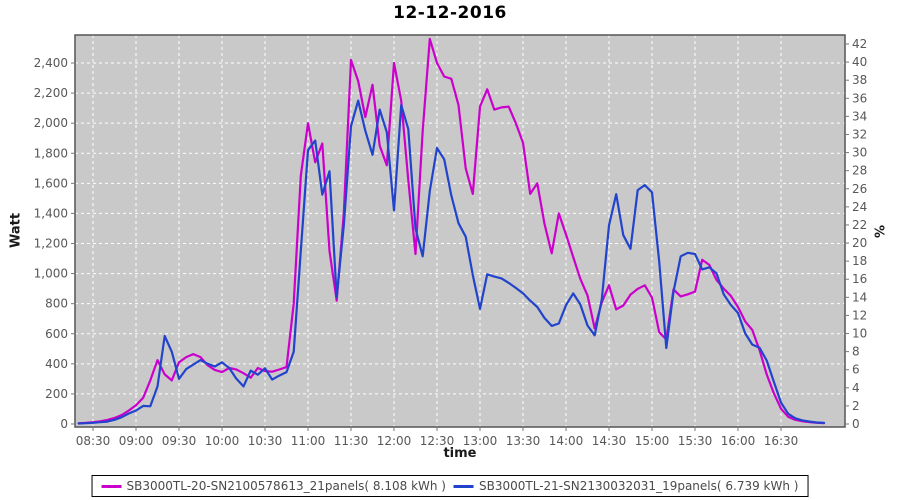 This screenshot has width=900, height=500. What do you see at coordinates (859, 189) in the screenshot?
I see `y-right-tick-label: 26` at bounding box center [859, 189].